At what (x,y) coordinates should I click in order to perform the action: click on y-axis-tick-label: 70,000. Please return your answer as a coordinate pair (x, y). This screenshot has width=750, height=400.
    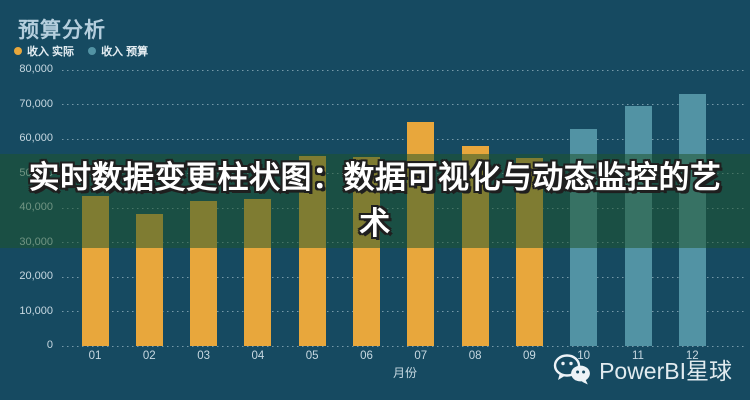
    Looking at the image, I should click on (36, 103).